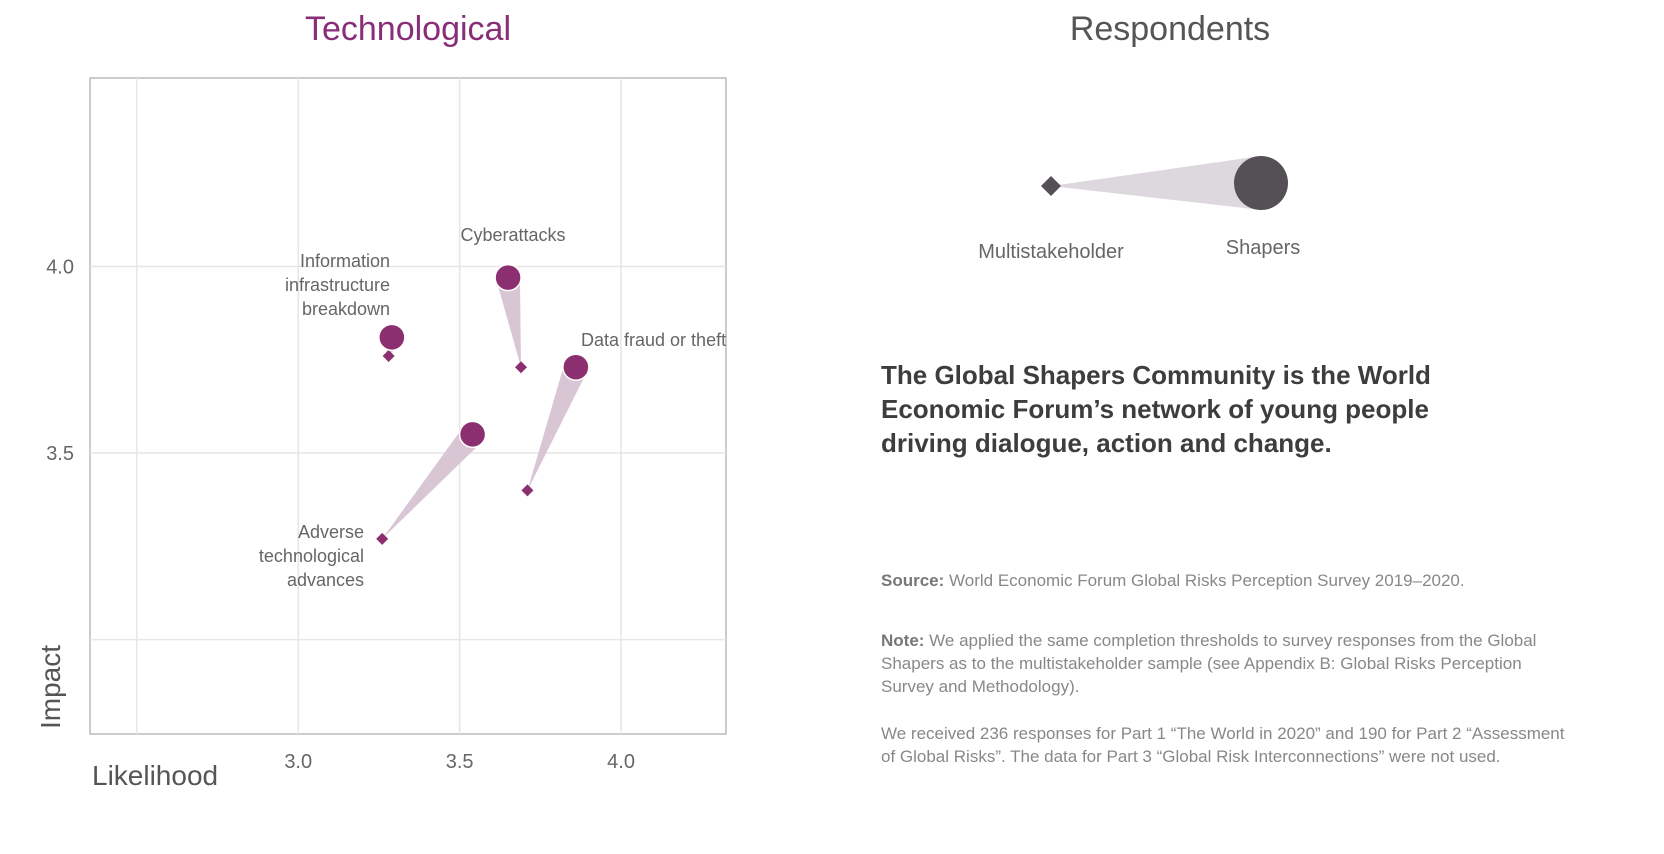 Image resolution: width=1664 pixels, height=854 pixels. What do you see at coordinates (1051, 186) in the screenshot?
I see `legend-multistakeholder-icon` at bounding box center [1051, 186].